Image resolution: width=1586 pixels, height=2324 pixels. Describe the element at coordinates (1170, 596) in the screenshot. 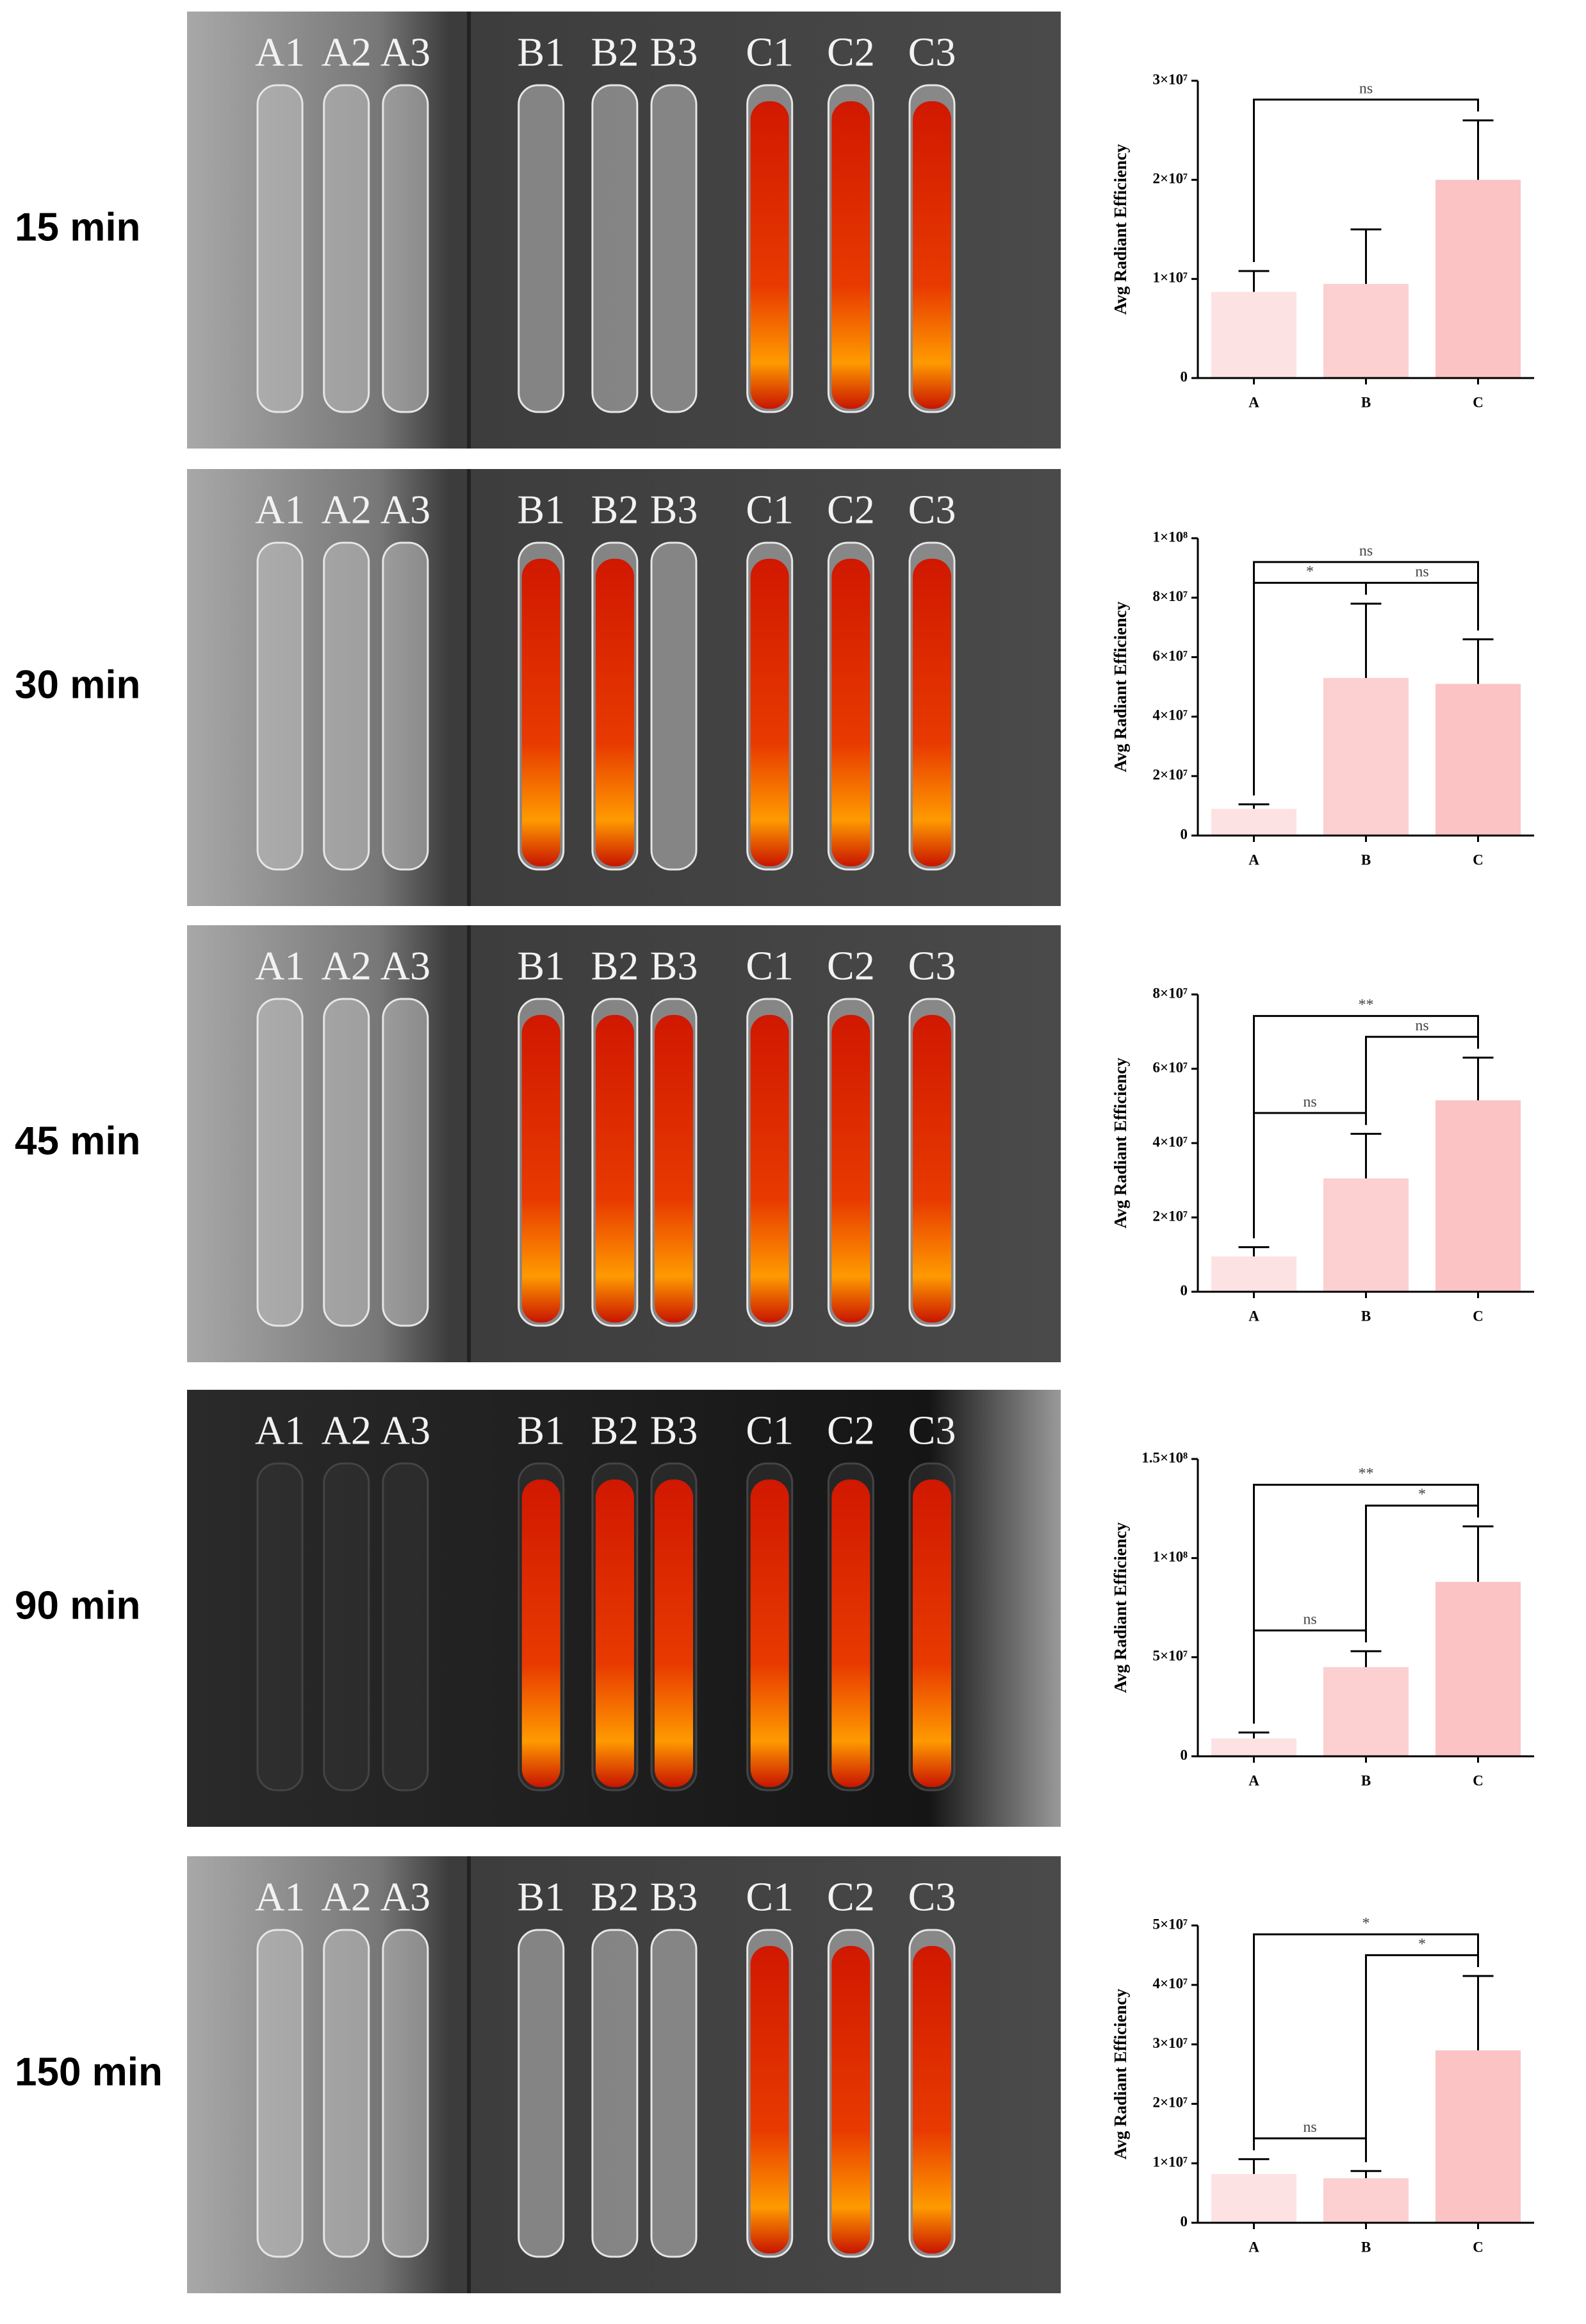

I see `y-tick-label: 8×10⁷` at that location.